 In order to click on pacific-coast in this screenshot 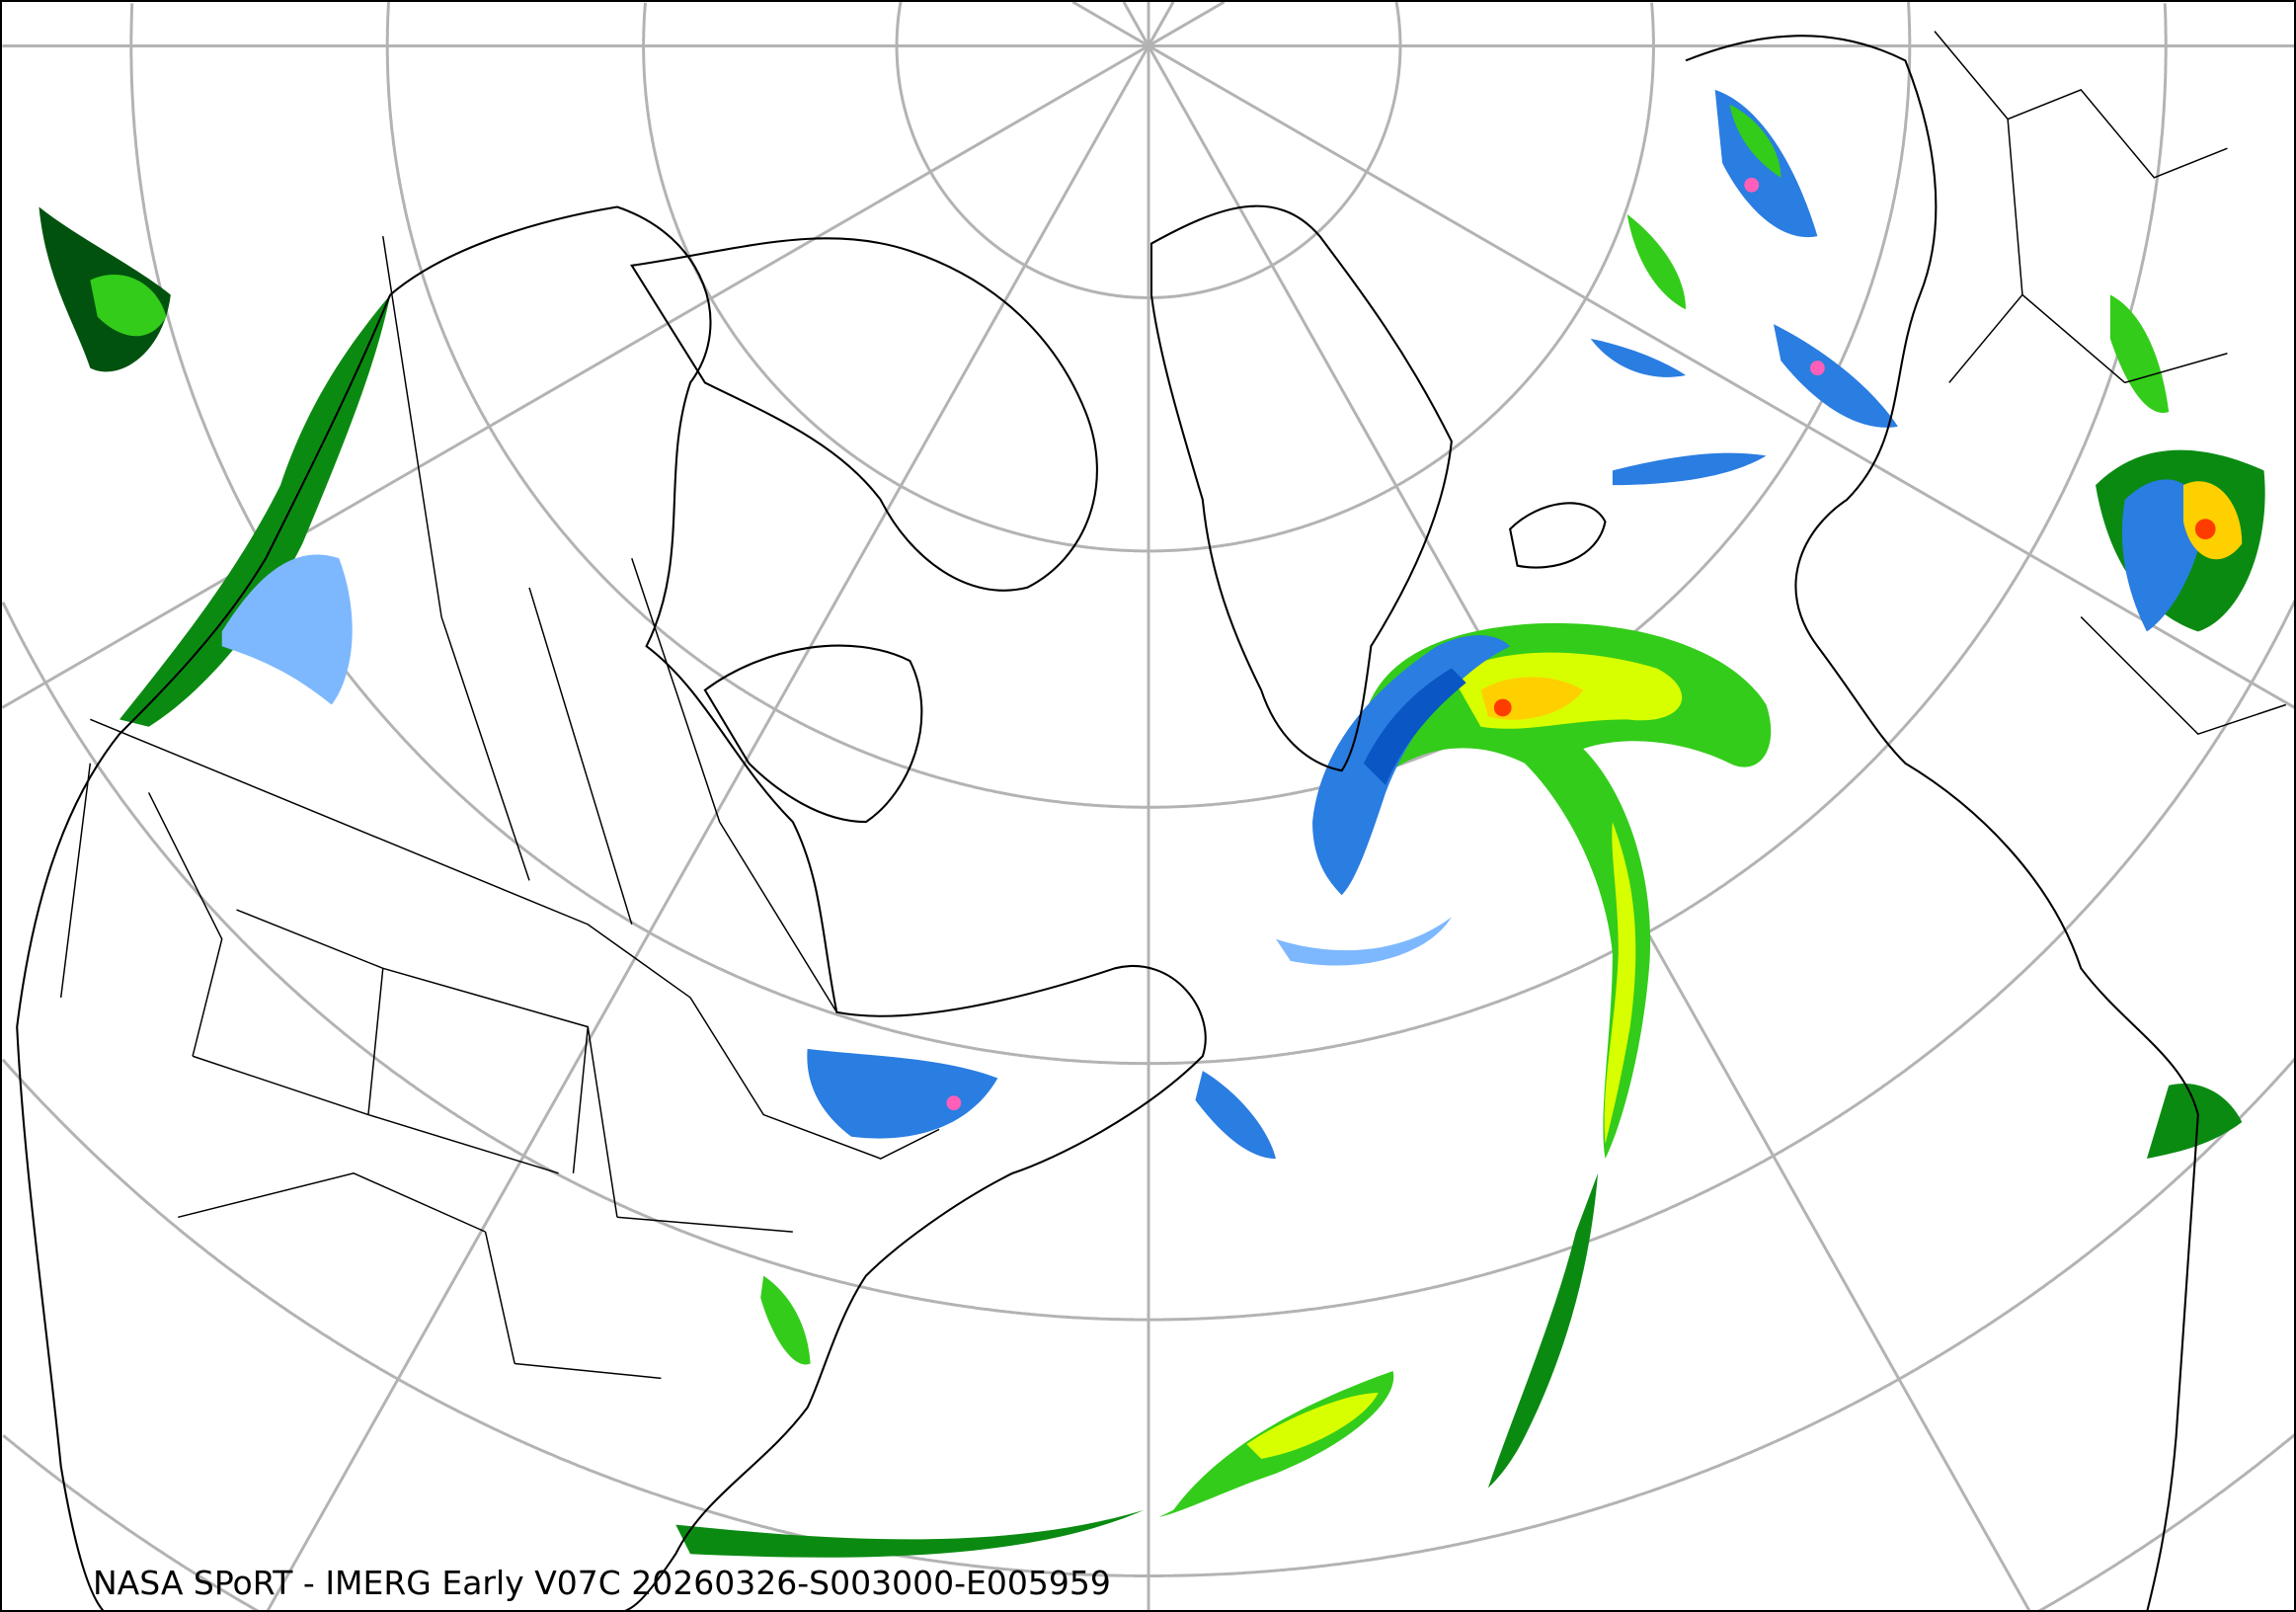, I will do `click(204, 952)`.